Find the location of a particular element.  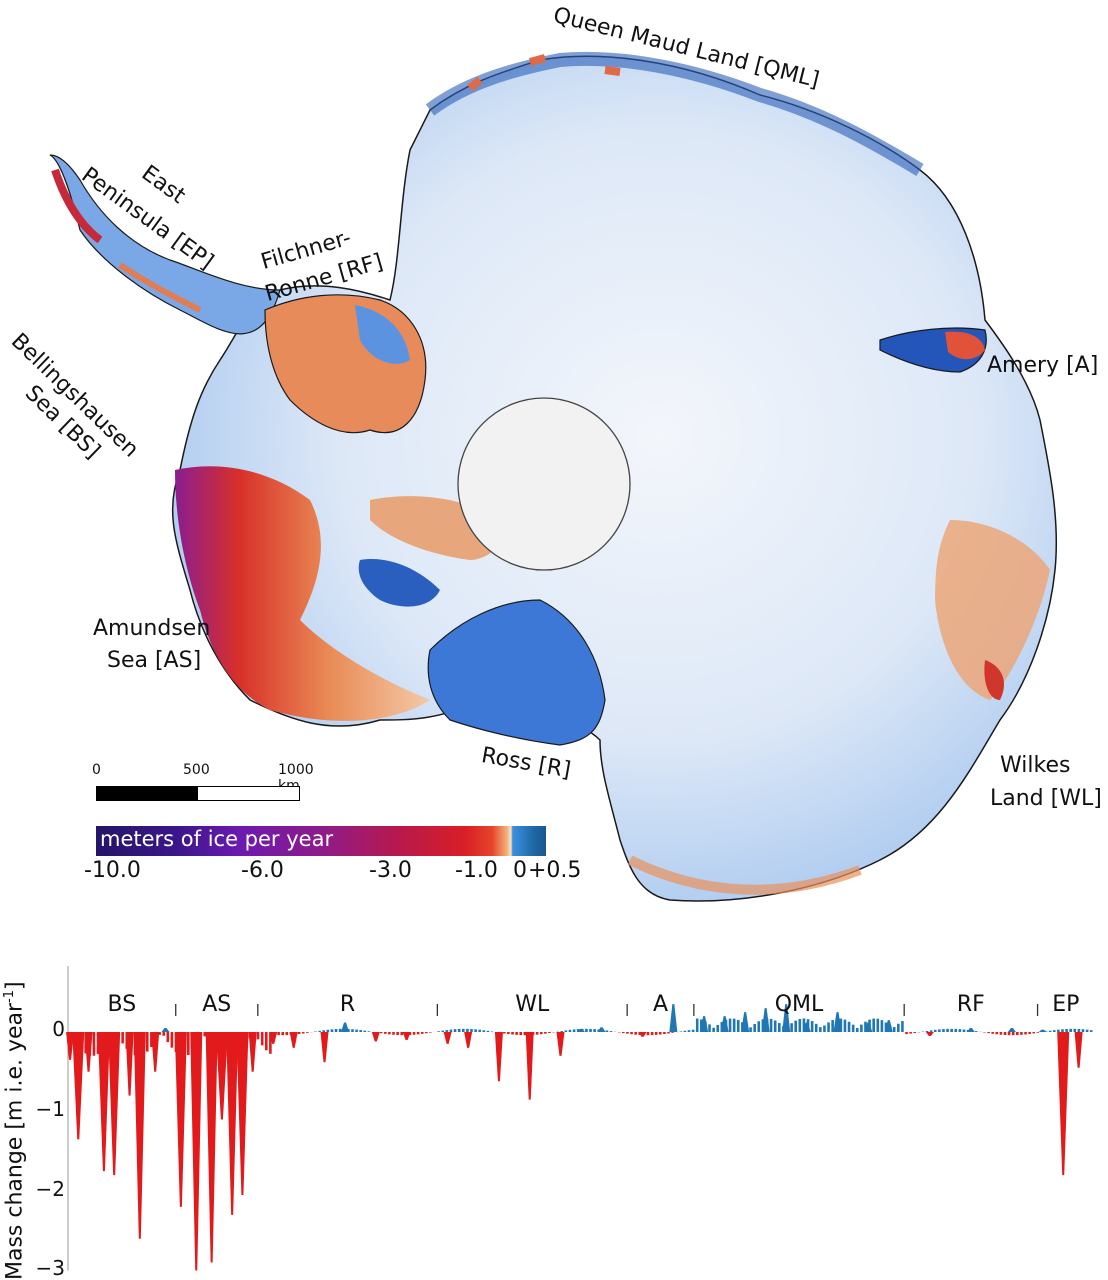

scale-tick-500: 500 is located at coordinates (196, 770).